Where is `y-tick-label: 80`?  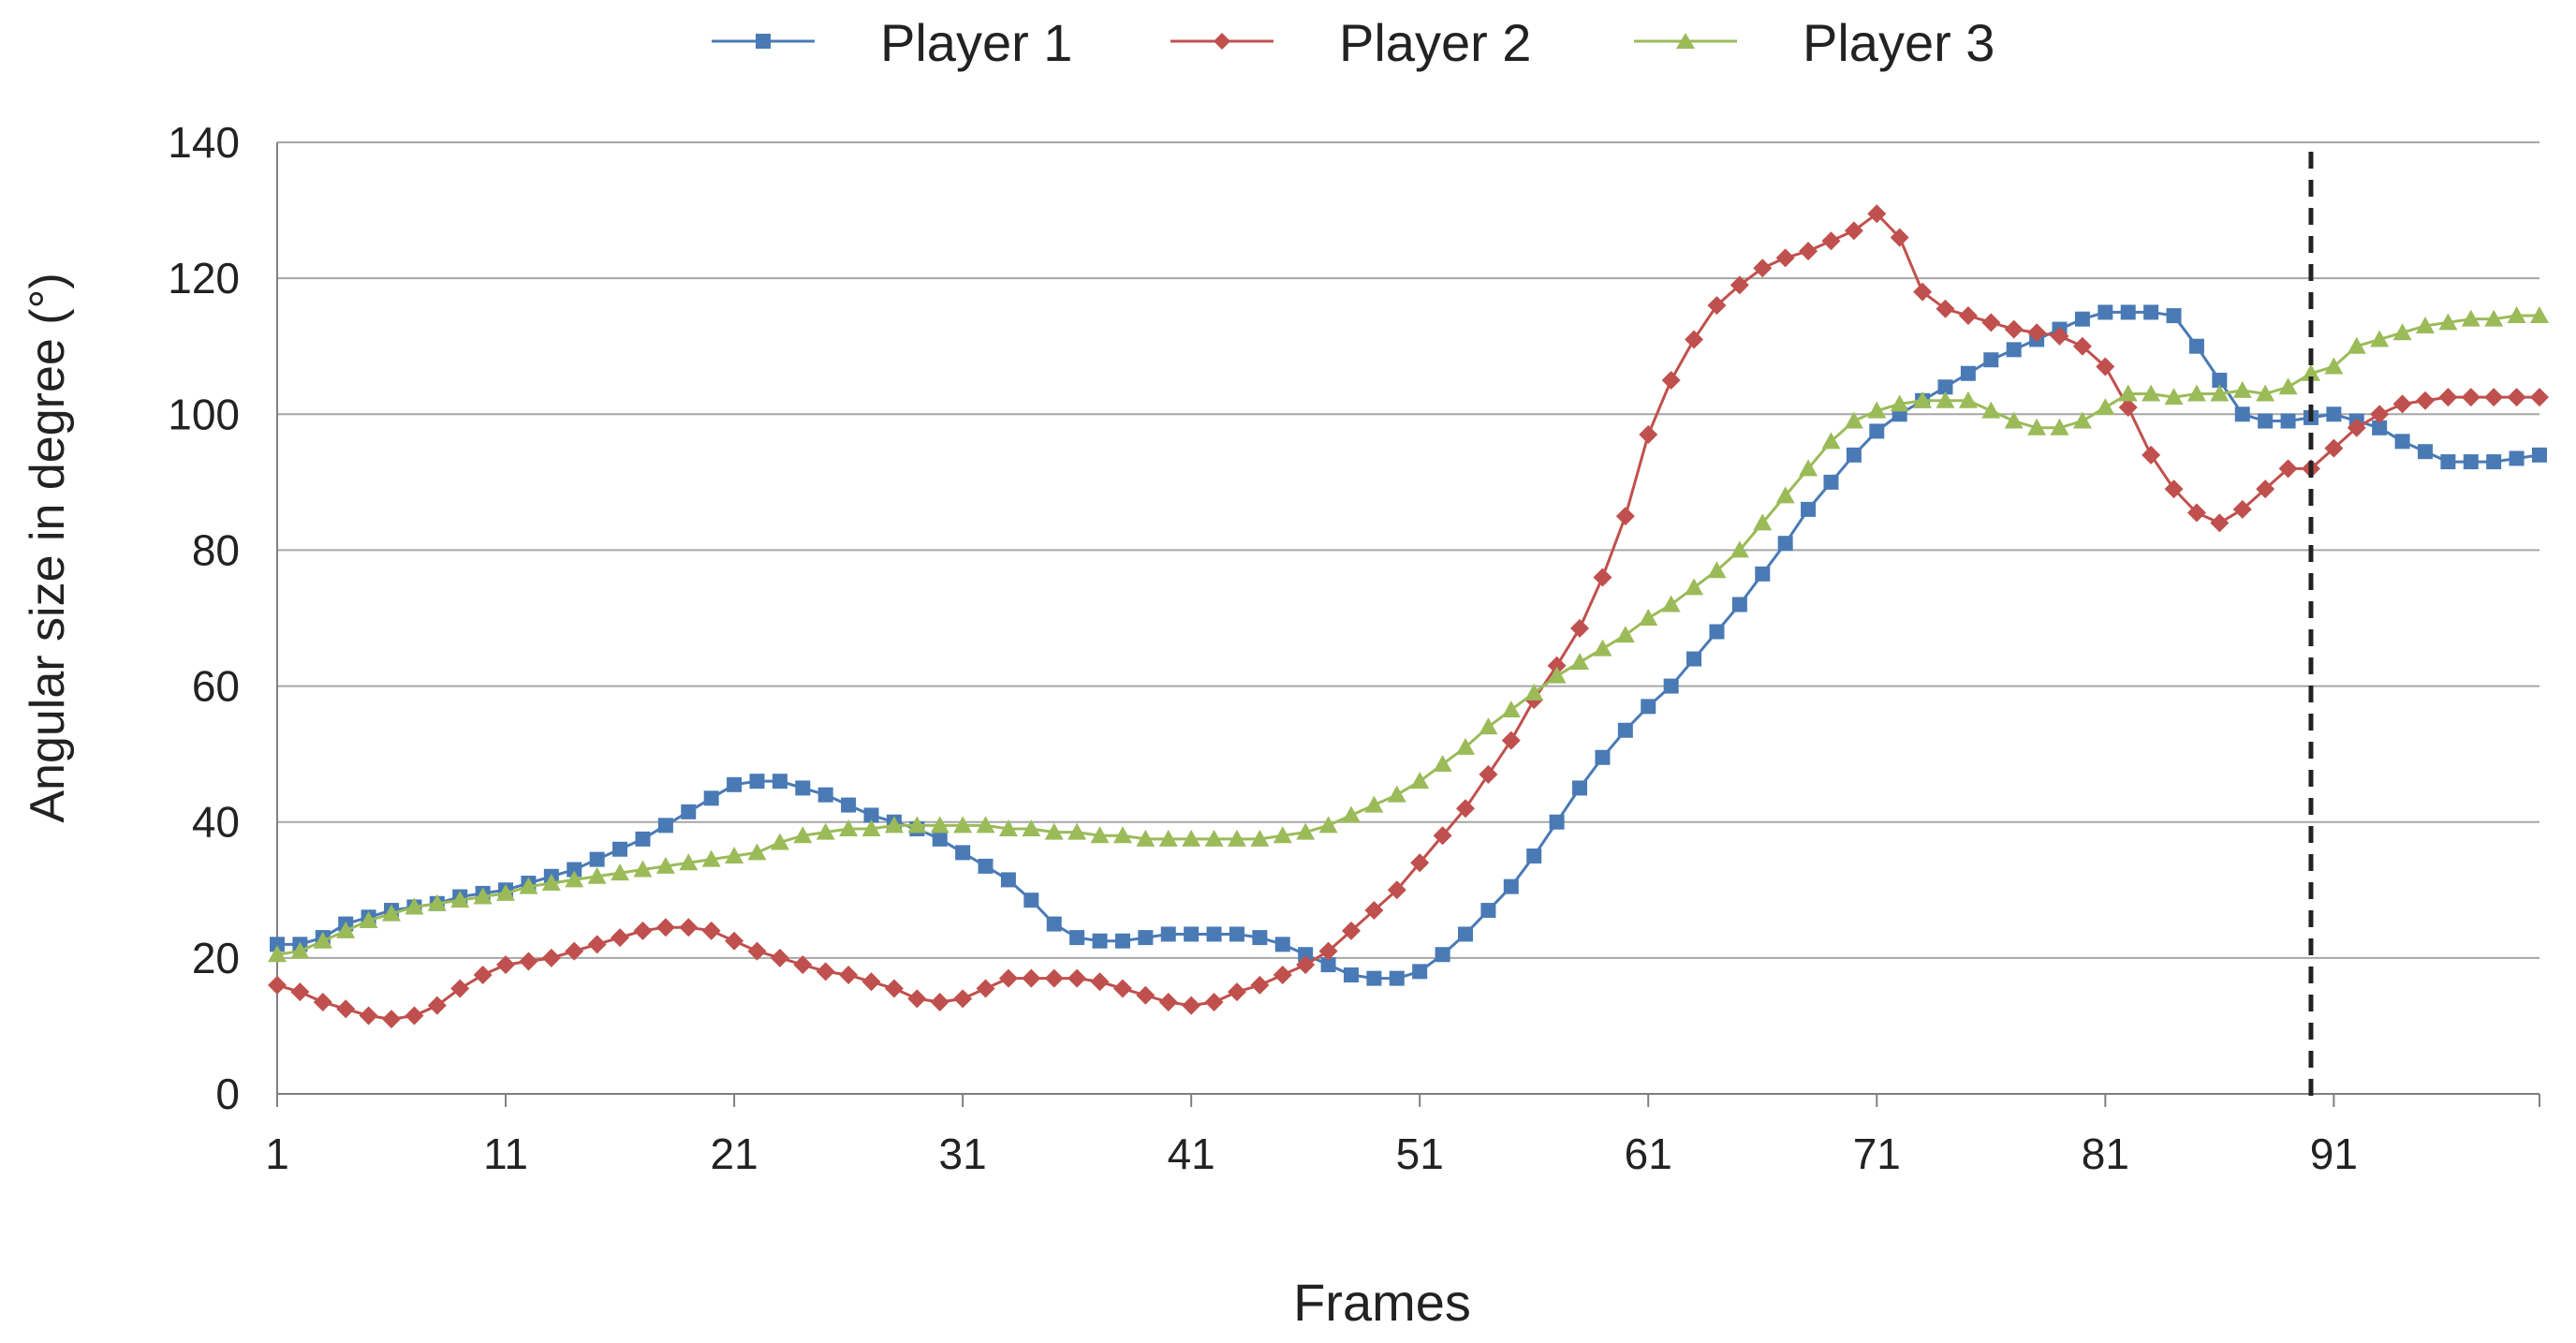
y-tick-label: 80 is located at coordinates (216, 549).